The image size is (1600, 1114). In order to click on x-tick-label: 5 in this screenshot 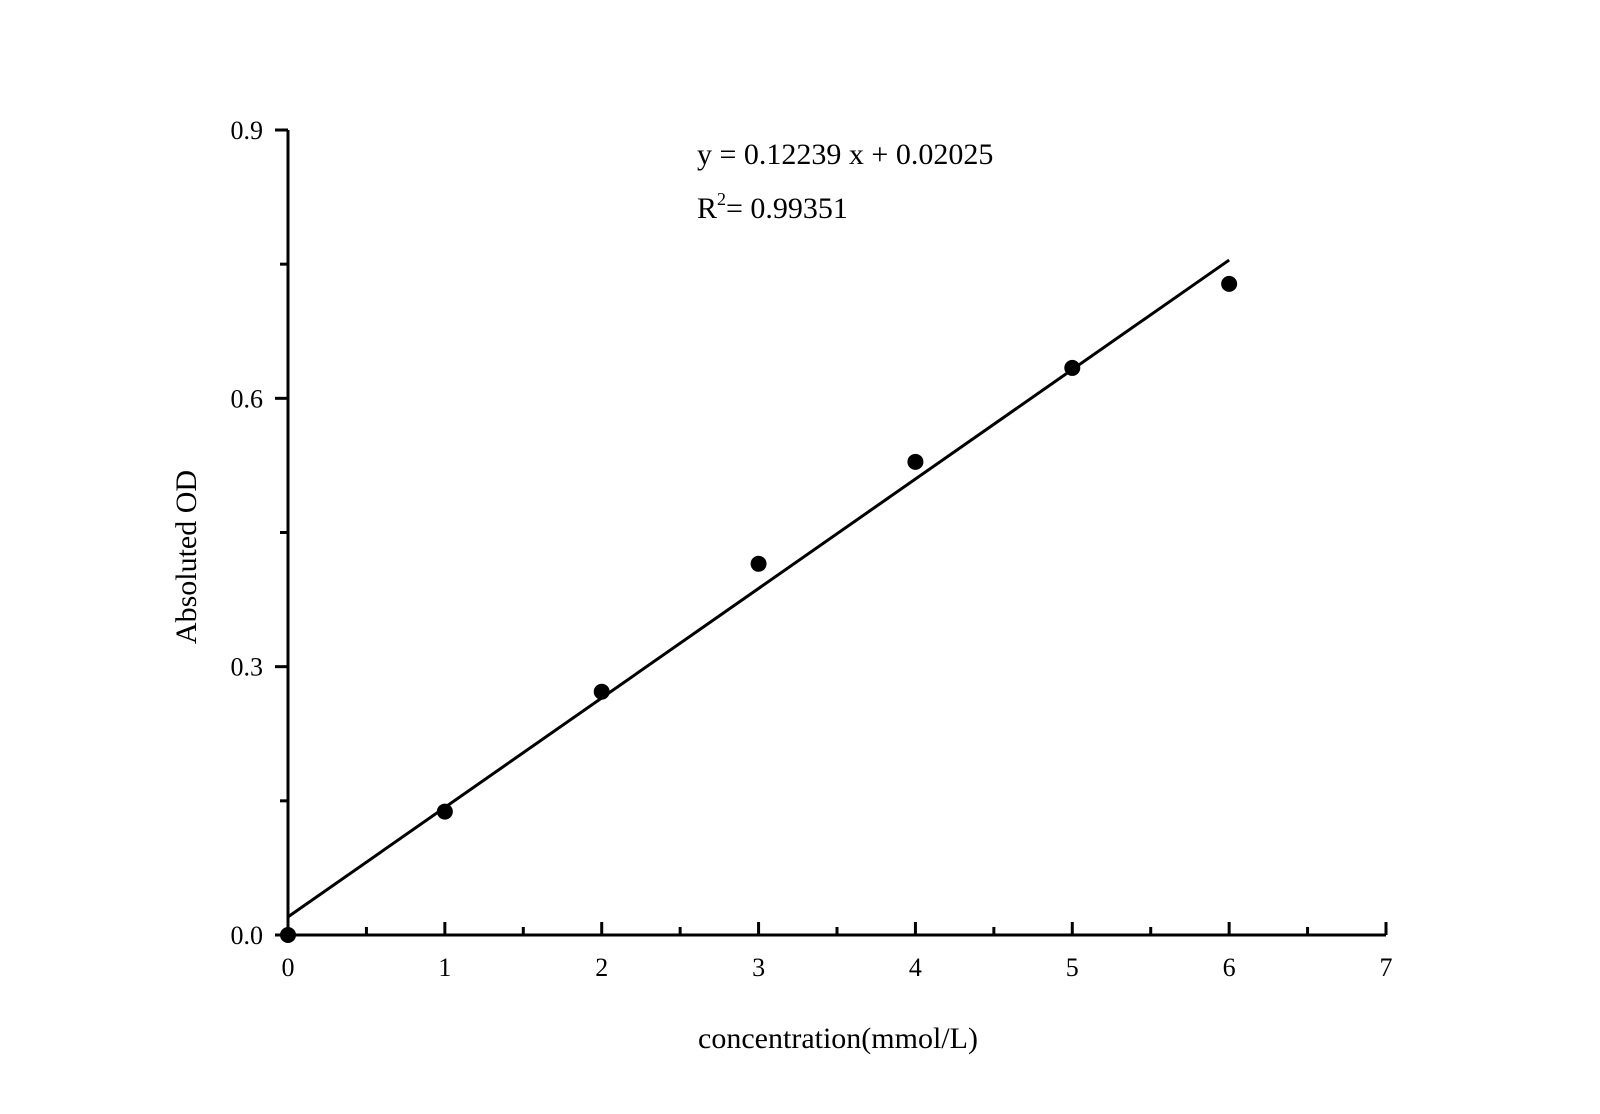, I will do `click(1072, 967)`.